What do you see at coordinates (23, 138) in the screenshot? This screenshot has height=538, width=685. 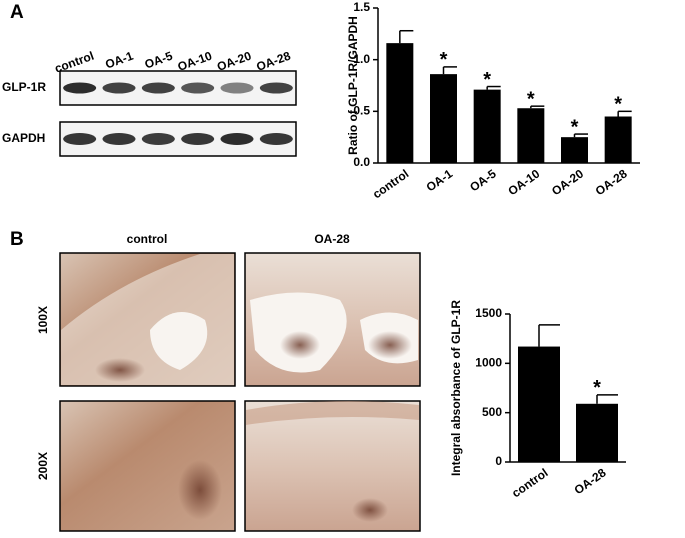 I see `row-label: GAPDH` at bounding box center [23, 138].